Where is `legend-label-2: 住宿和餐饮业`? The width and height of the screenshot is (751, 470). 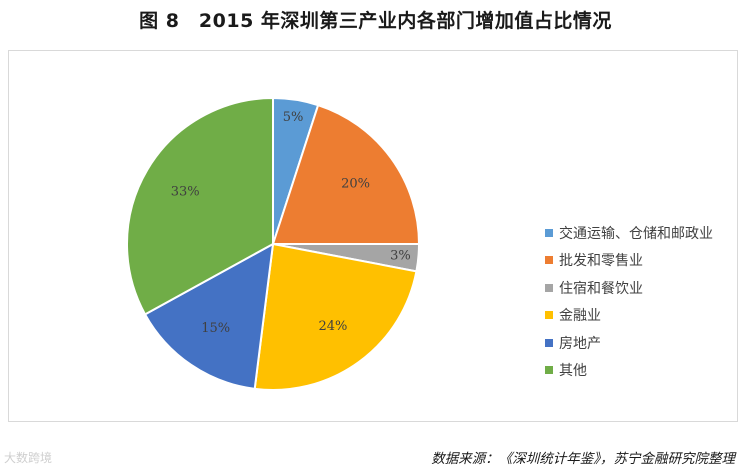
legend-label-2: 住宿和餐饮业 is located at coordinates (601, 288).